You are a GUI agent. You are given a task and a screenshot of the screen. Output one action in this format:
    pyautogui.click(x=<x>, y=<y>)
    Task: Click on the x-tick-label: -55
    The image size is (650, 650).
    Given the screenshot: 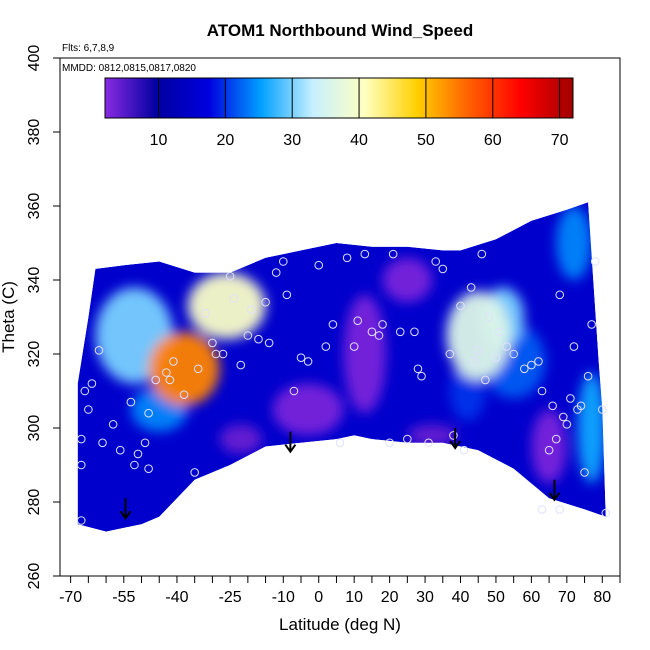 What is the action you would take?
    pyautogui.click(x=123, y=597)
    